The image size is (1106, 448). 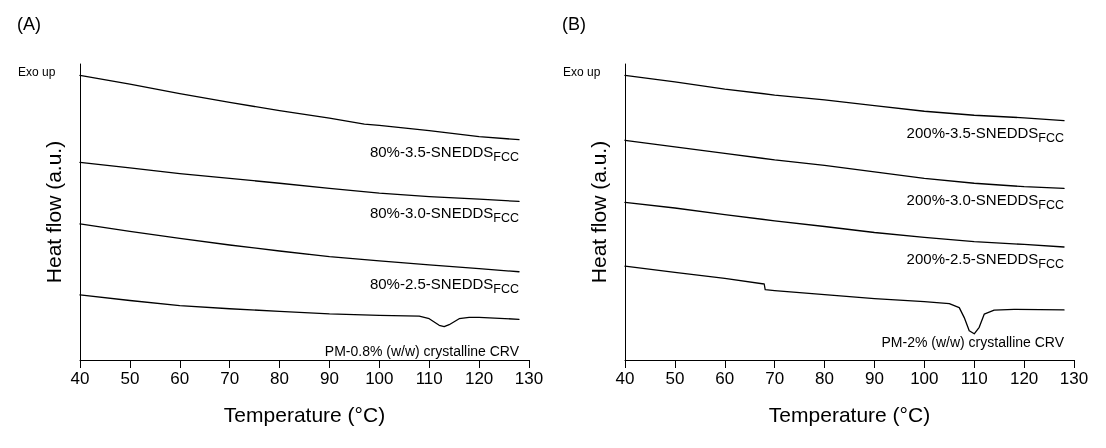 I want to click on series-label: 200%-3.5-SNEDDS$_{FCC}$, so click(x=985, y=135).